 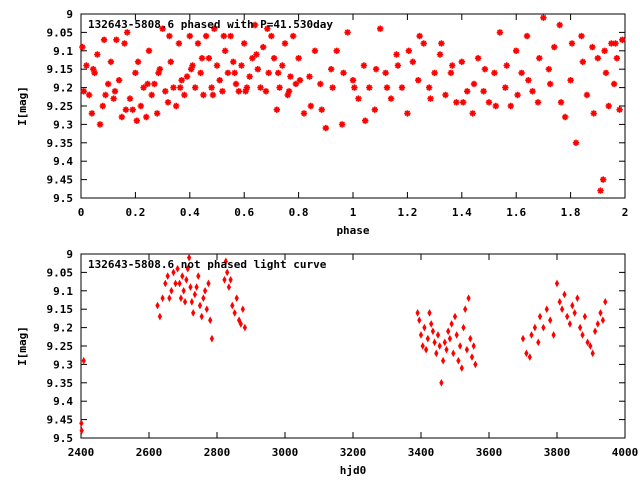 I want to click on x-tick-label: 2800, so click(x=217, y=452).